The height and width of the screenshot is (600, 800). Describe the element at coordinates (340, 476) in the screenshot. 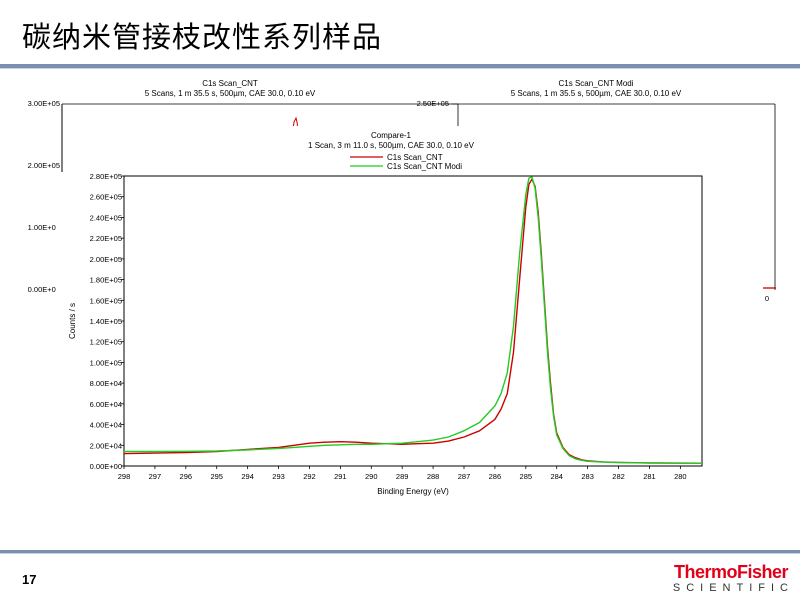

I see `x-tick-label: 291` at that location.